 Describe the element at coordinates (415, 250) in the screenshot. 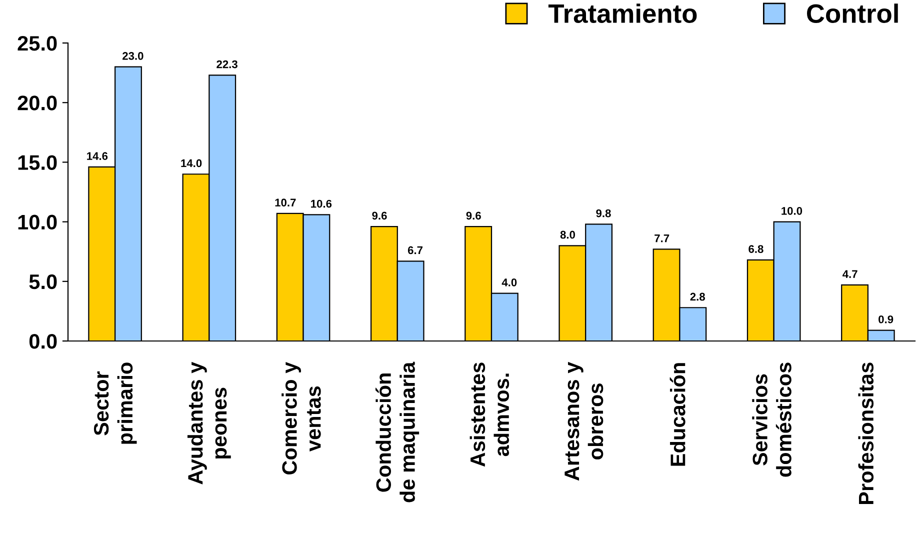

I see `data-label: 6.7` at that location.